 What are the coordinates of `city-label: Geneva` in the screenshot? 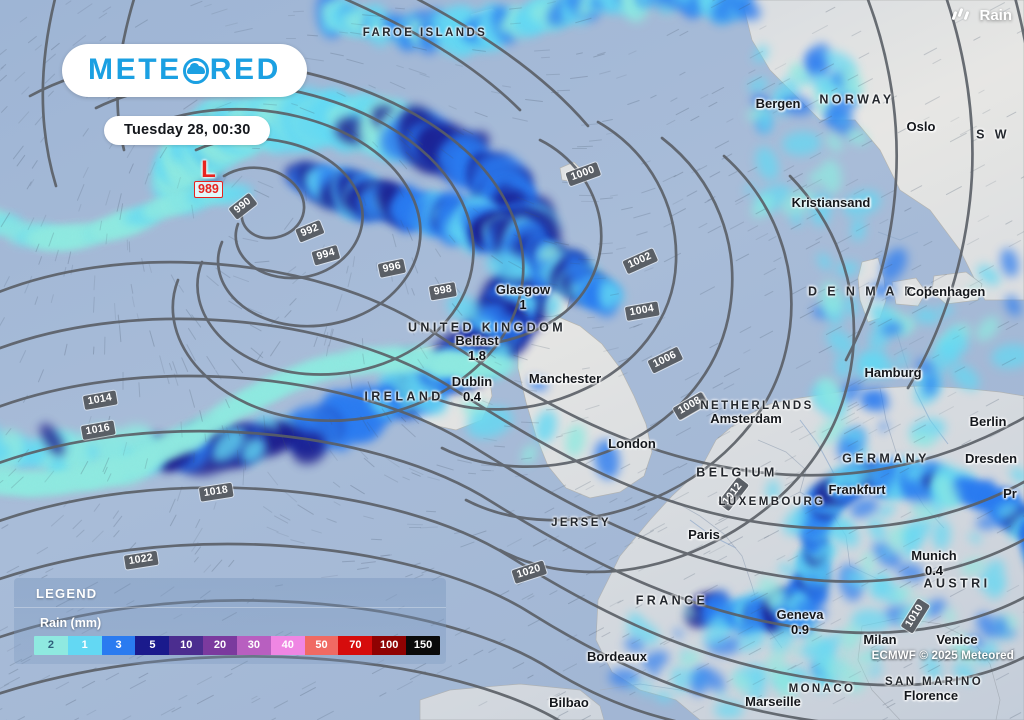 It's located at (800, 615).